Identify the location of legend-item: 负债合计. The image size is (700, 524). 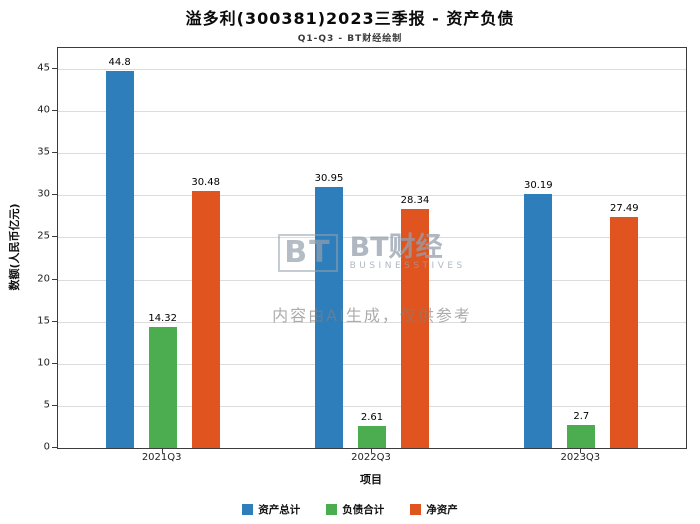
(355, 509).